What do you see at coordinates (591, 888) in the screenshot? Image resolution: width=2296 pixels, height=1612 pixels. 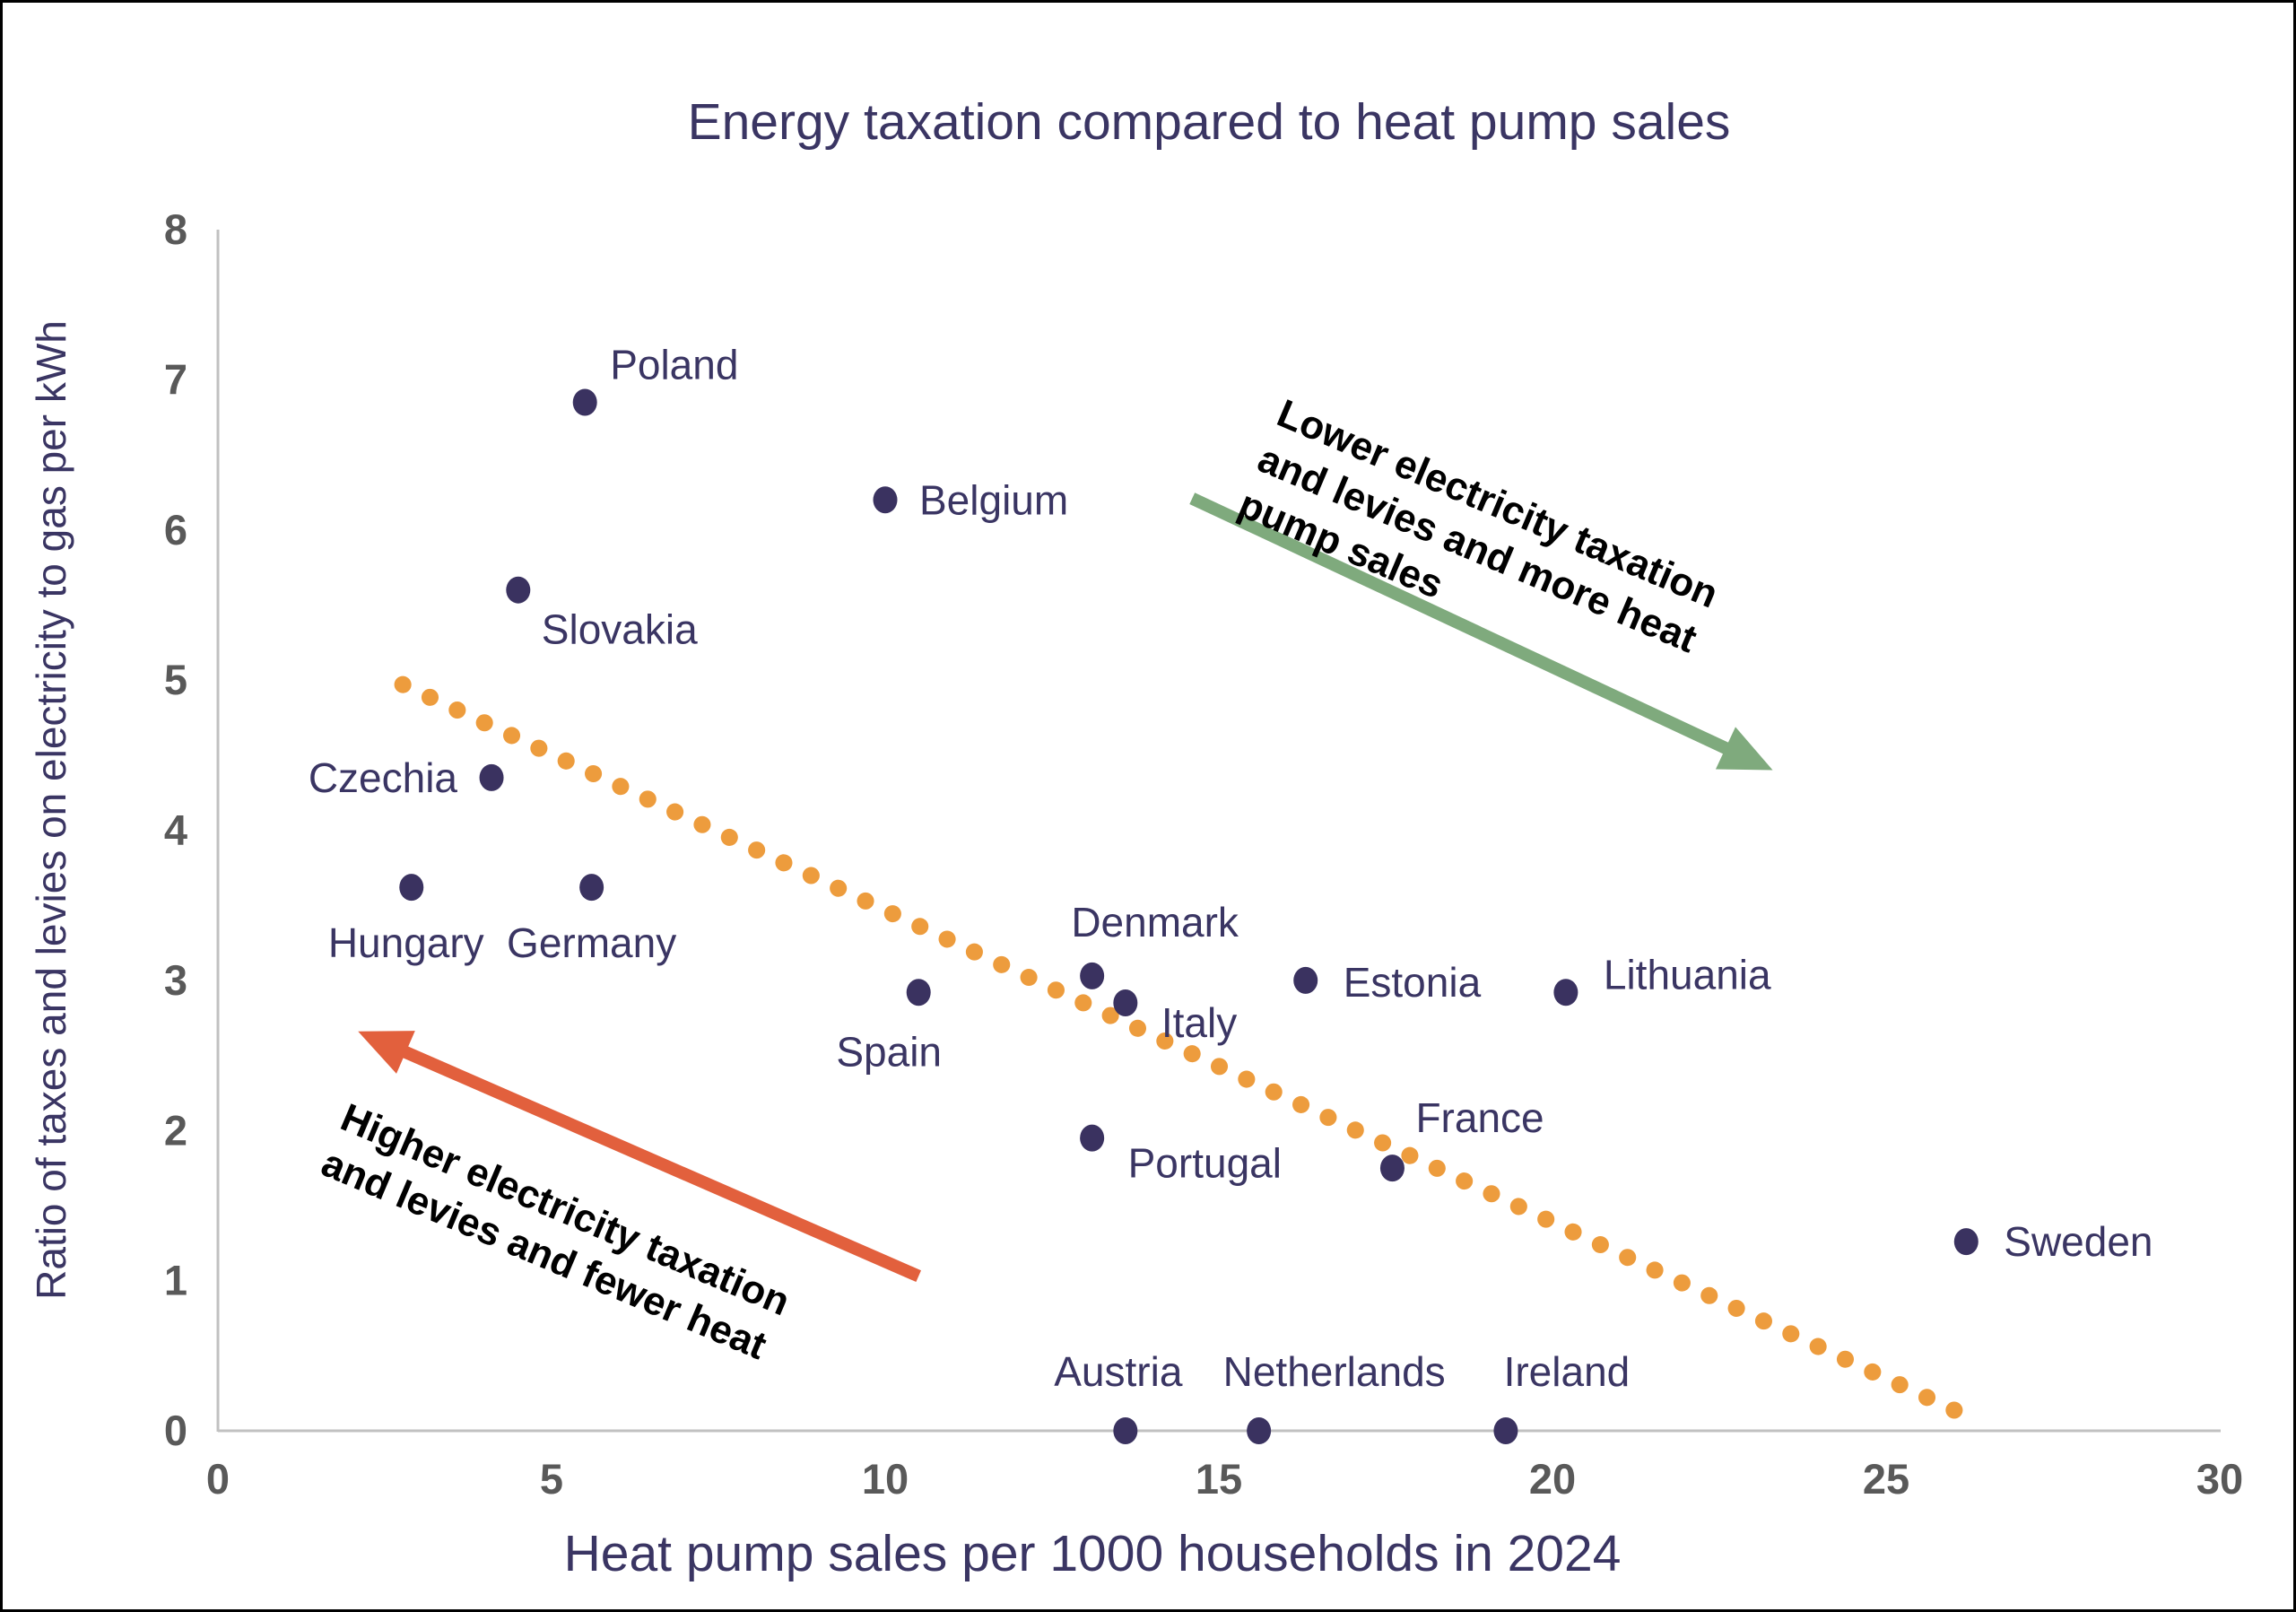 I see `data-point-germany` at bounding box center [591, 888].